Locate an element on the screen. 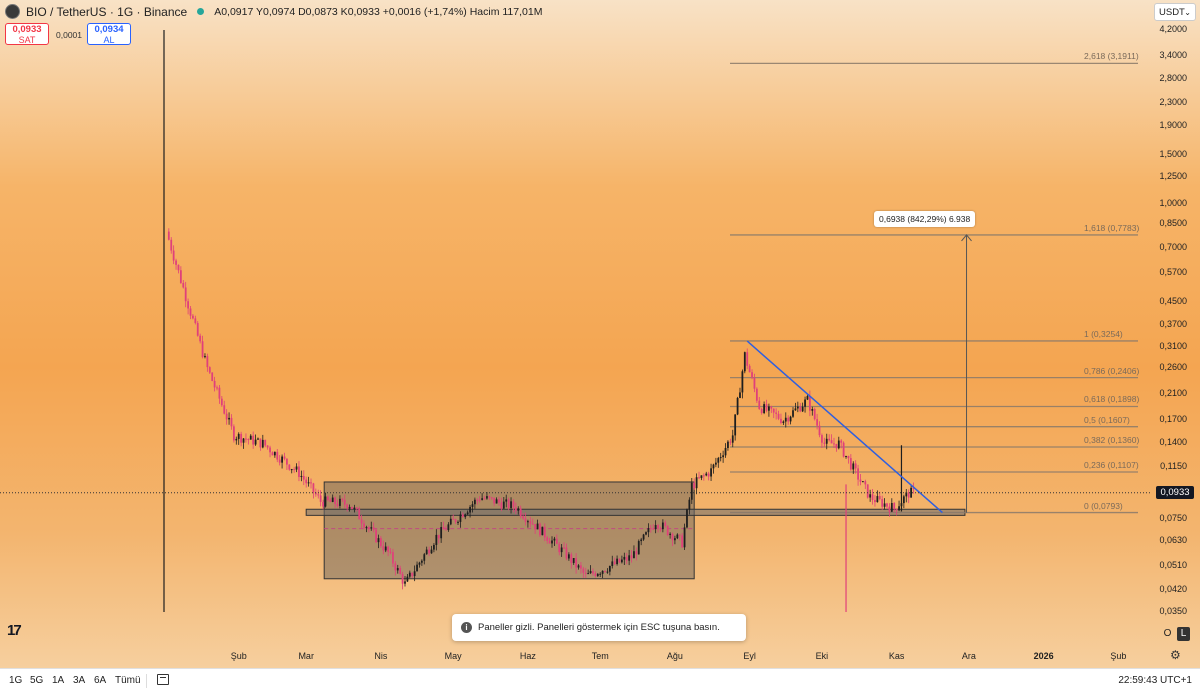  range-1a: 1A is located at coordinates (58, 680).